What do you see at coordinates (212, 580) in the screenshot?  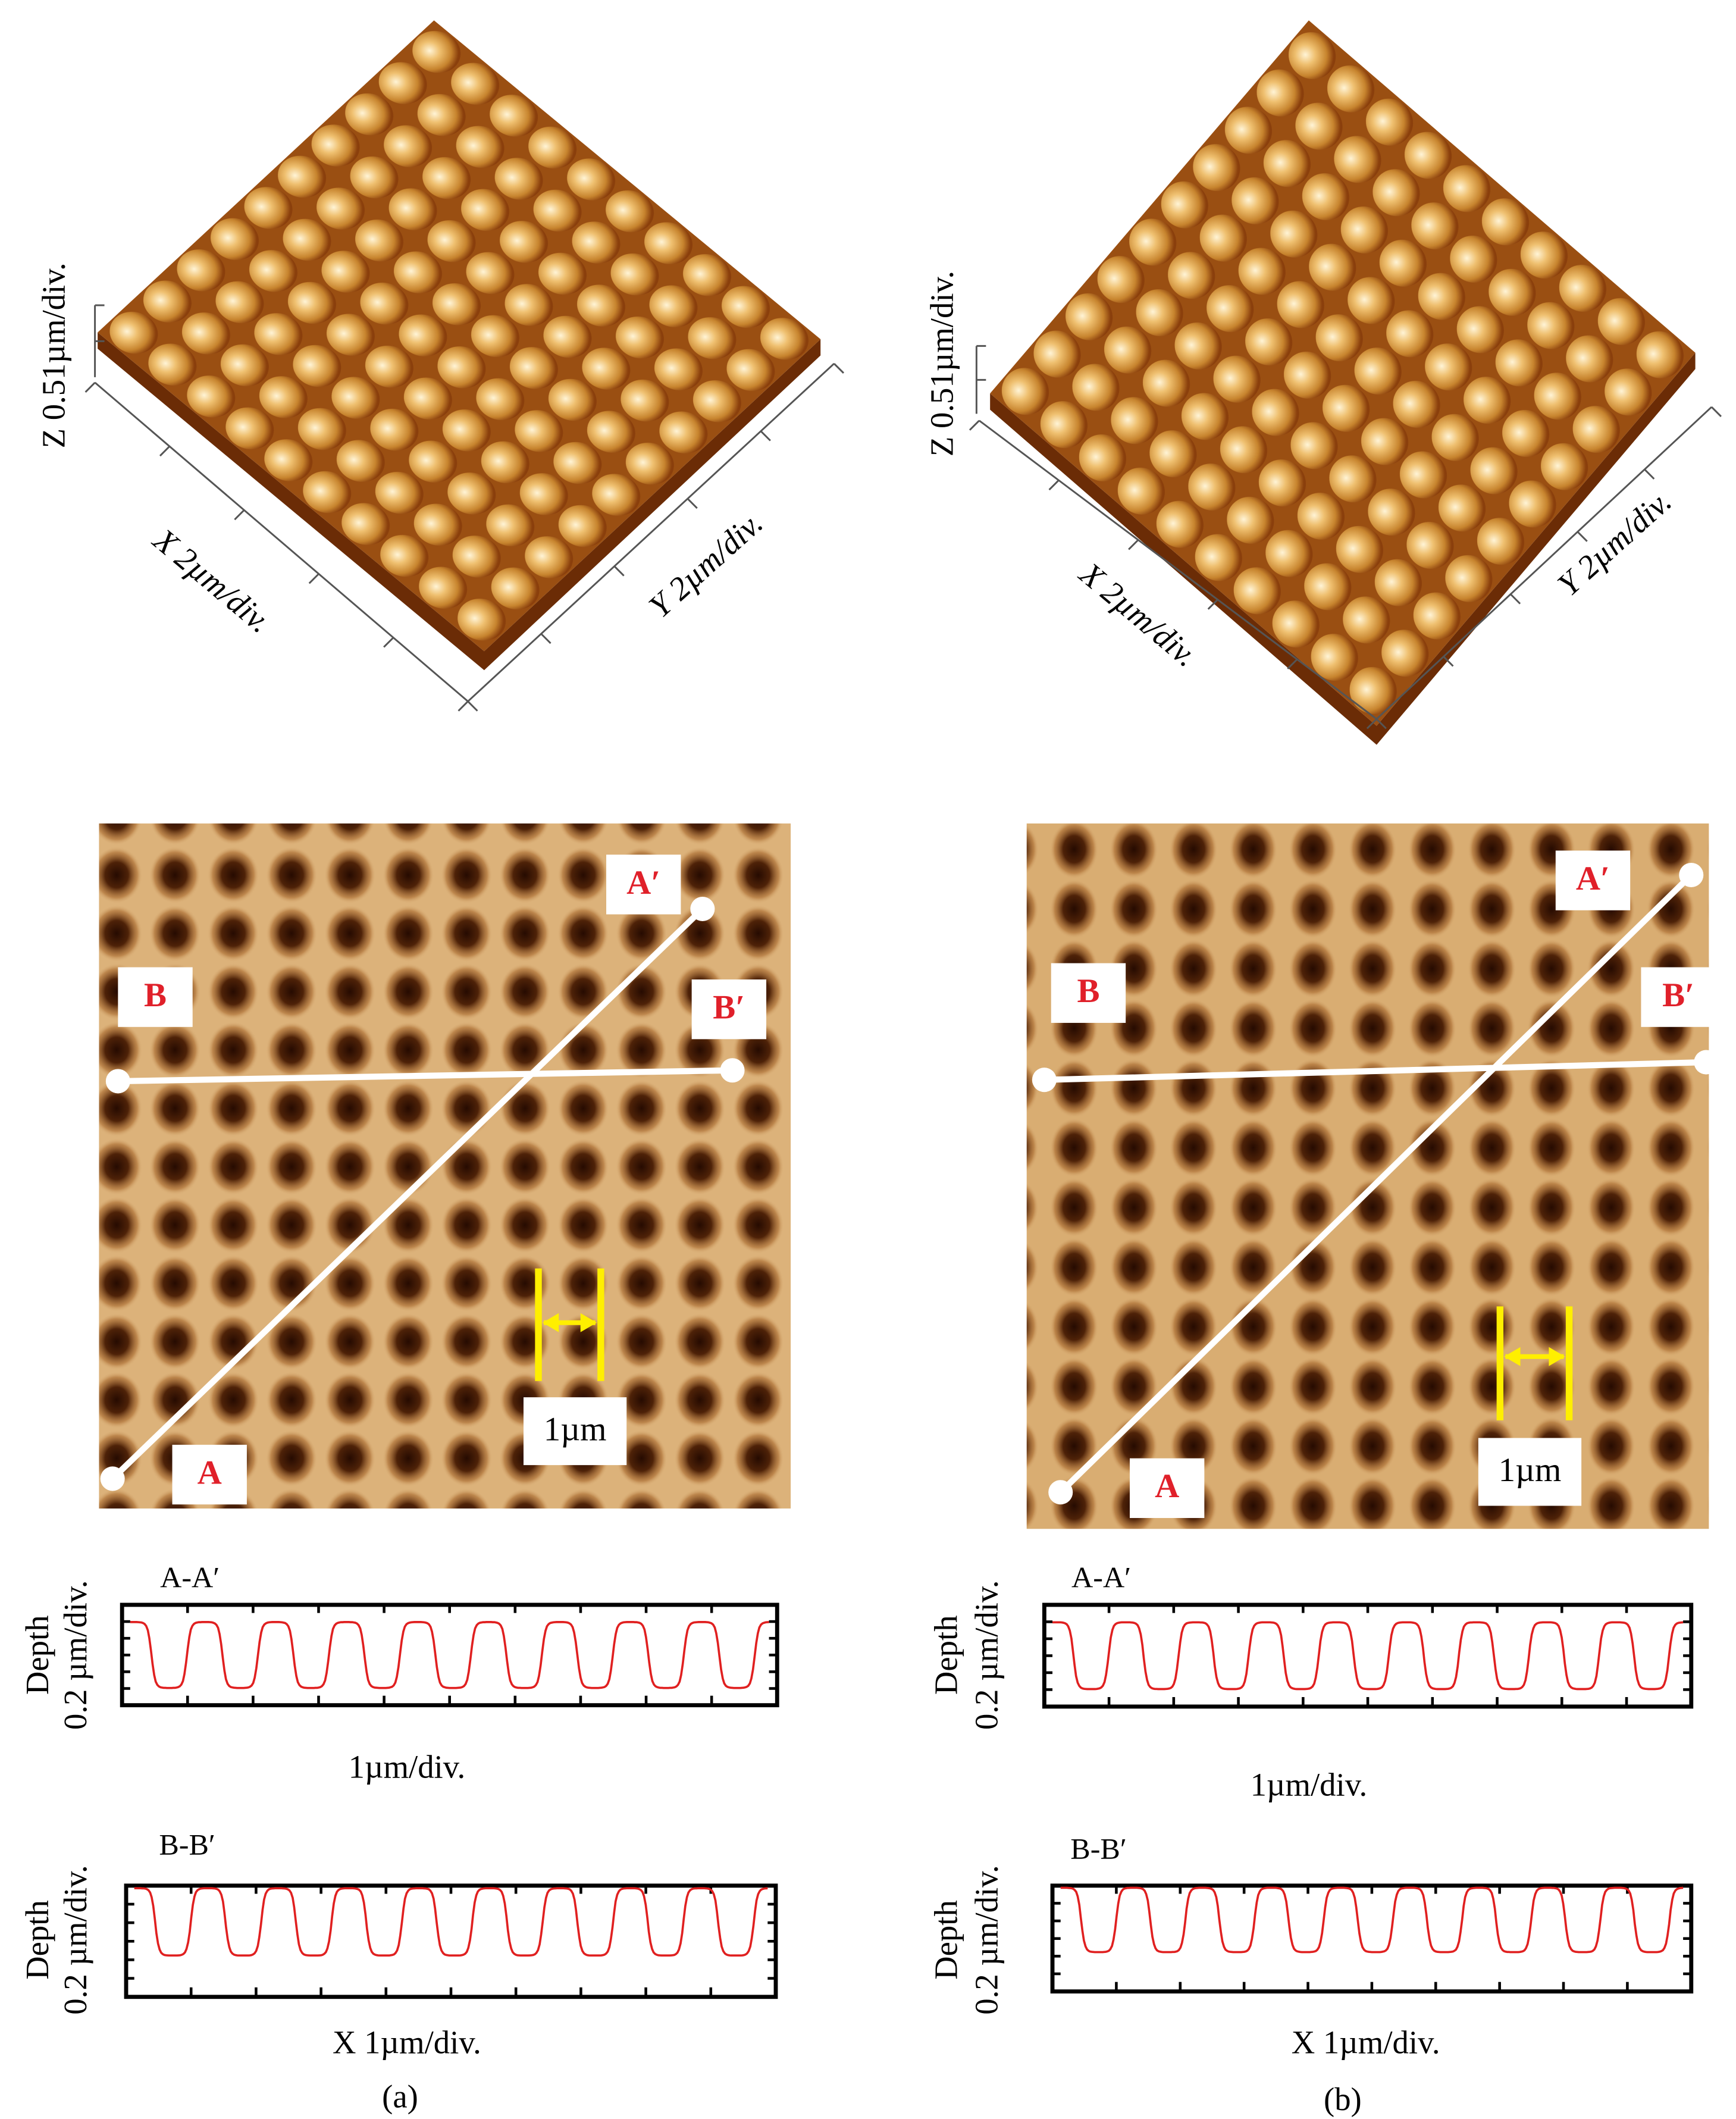 I see `x-axis-label: X 2µm/div.` at bounding box center [212, 580].